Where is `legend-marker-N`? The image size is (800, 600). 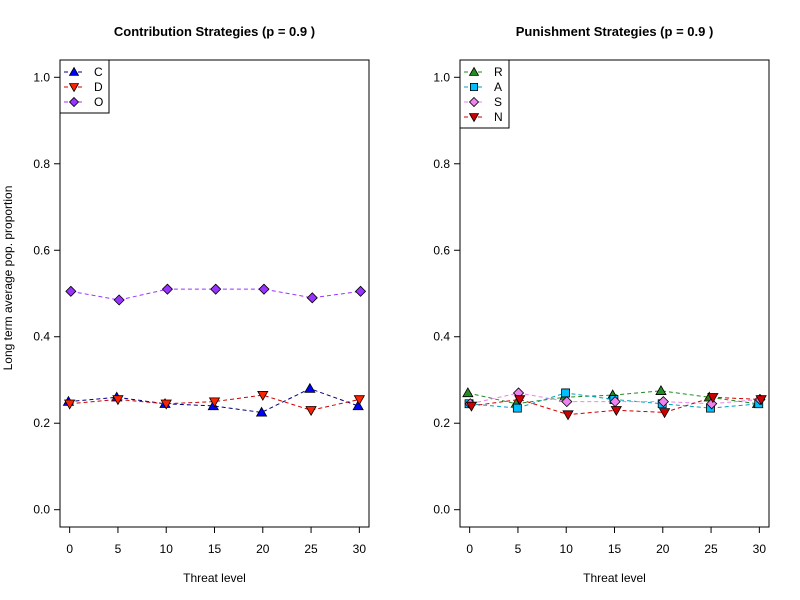
legend-marker-N is located at coordinates (474, 118).